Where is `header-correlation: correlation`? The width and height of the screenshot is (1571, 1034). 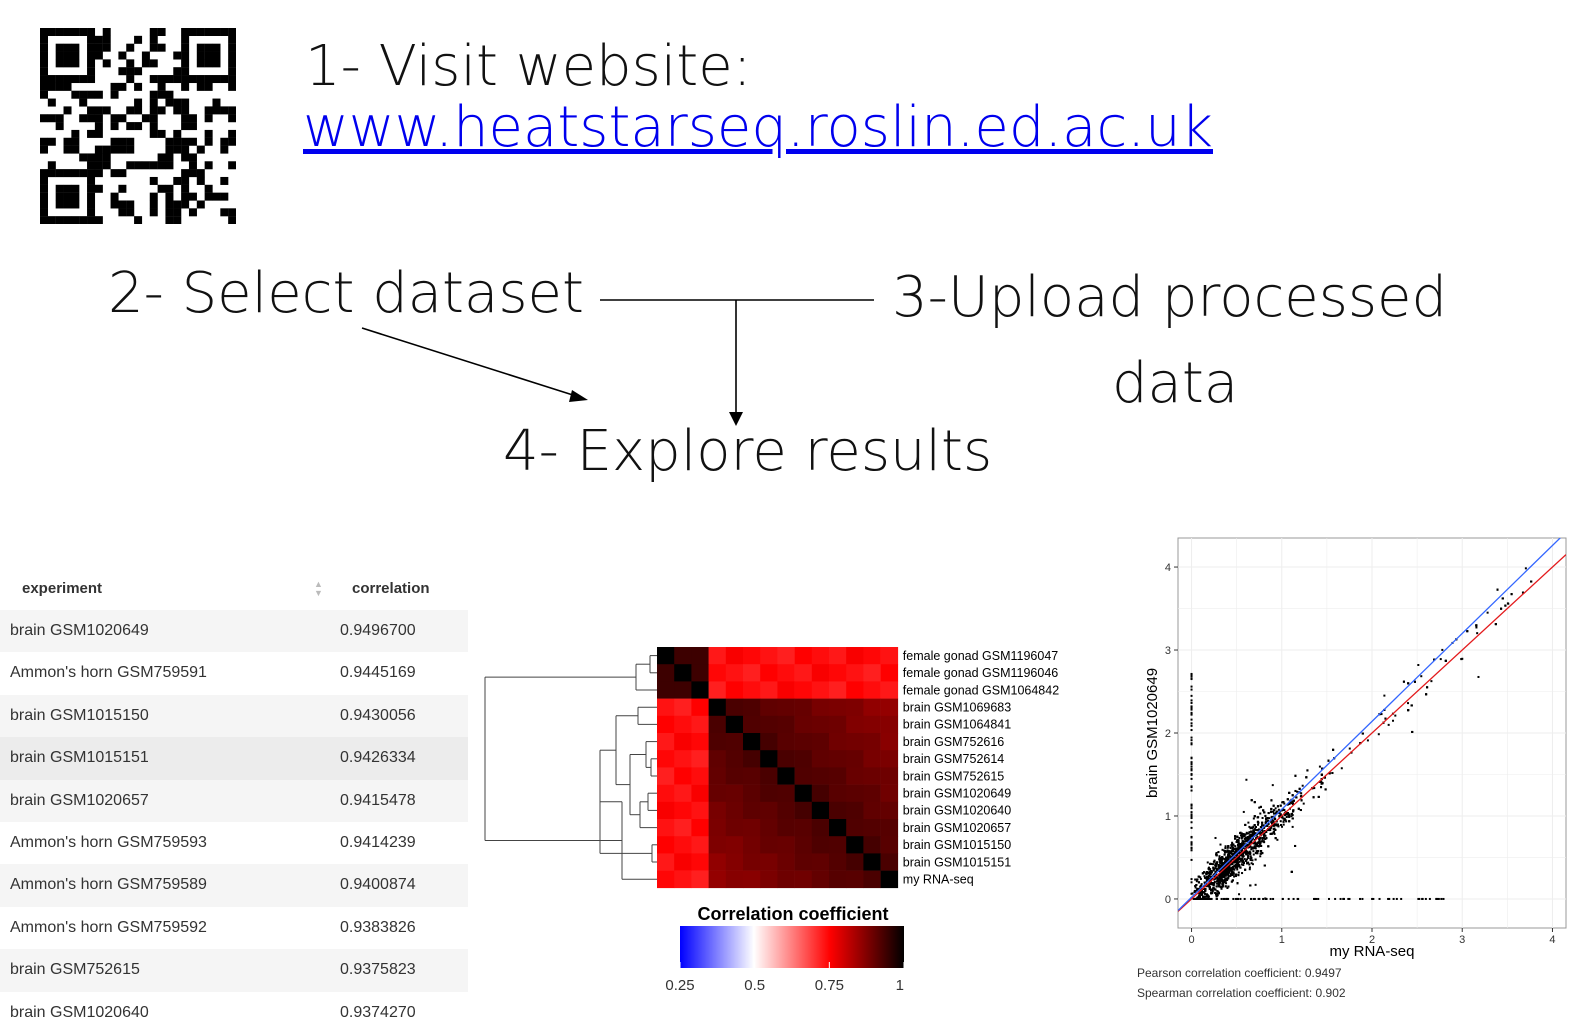
header-correlation: correlation is located at coordinates (391, 588).